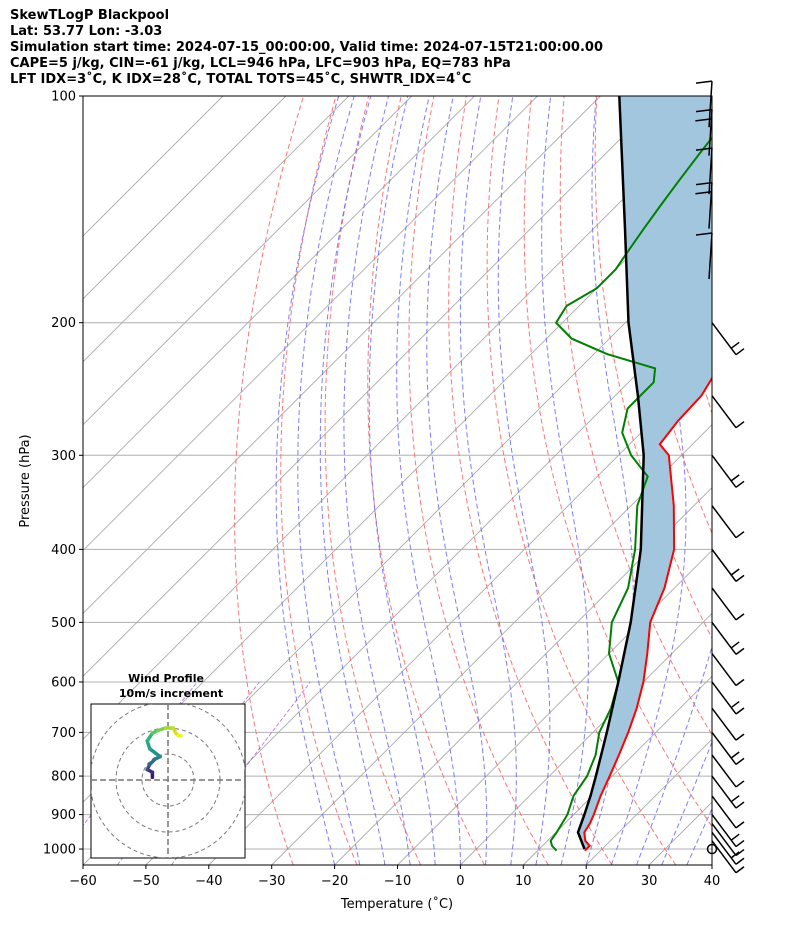 Image resolution: width=794 pixels, height=937 pixels. What do you see at coordinates (63, 323) in the screenshot?
I see `y-tick-label: 200` at bounding box center [63, 323].